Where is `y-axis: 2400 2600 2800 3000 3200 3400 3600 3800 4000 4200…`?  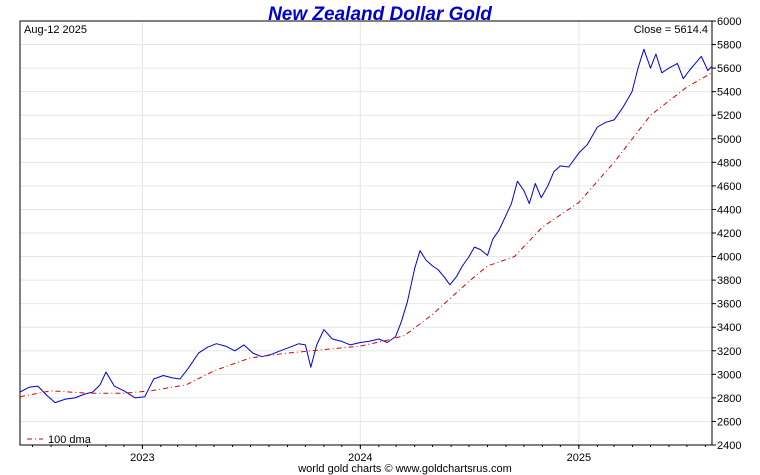
y-axis: 2400 2600 2800 3000 3200 3400 3600 3800 4000 4200… is located at coordinates (726, 234).